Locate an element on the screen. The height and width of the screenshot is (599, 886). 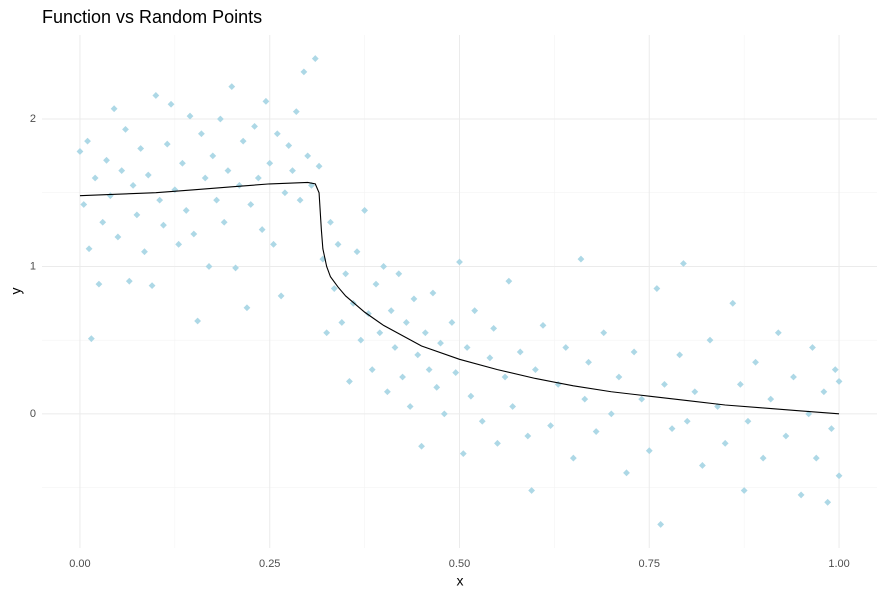
x-axis-label: x is located at coordinates (460, 581).